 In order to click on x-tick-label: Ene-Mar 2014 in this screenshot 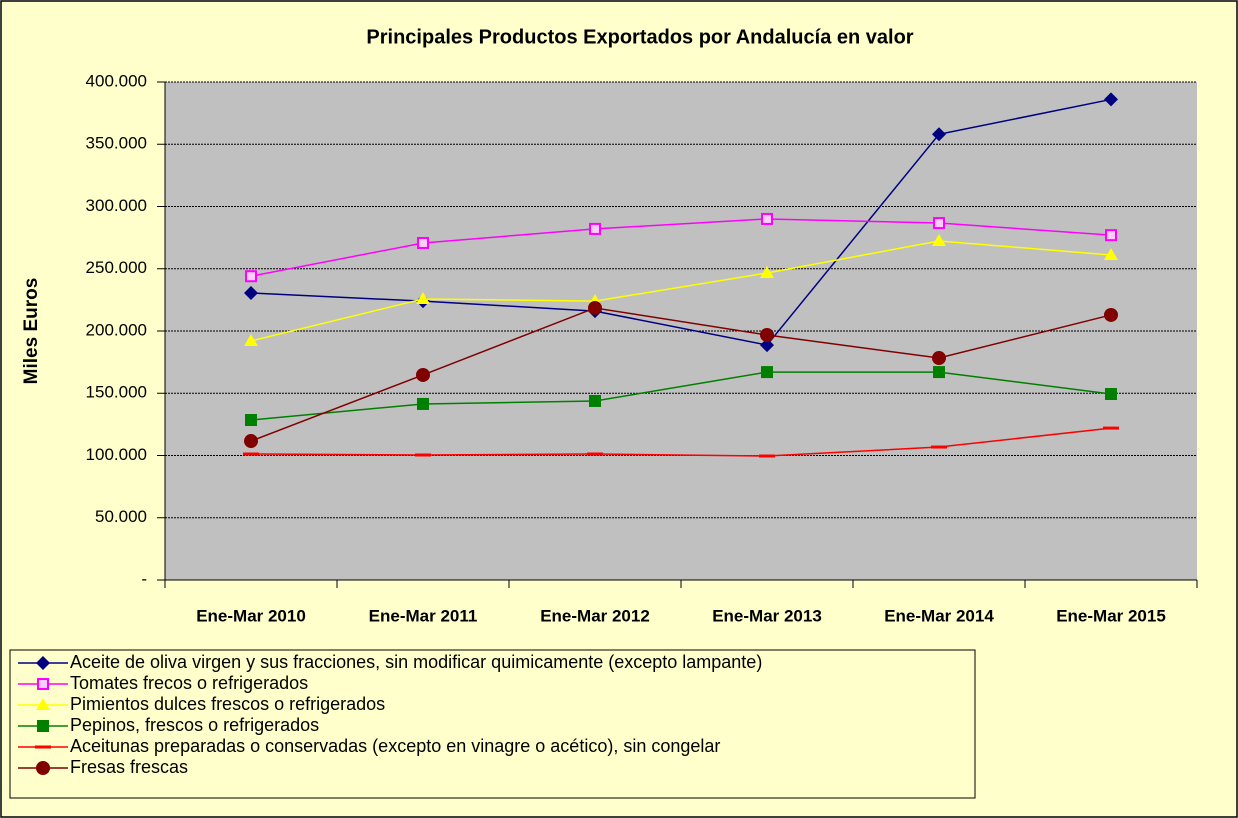, I will do `click(939, 615)`.